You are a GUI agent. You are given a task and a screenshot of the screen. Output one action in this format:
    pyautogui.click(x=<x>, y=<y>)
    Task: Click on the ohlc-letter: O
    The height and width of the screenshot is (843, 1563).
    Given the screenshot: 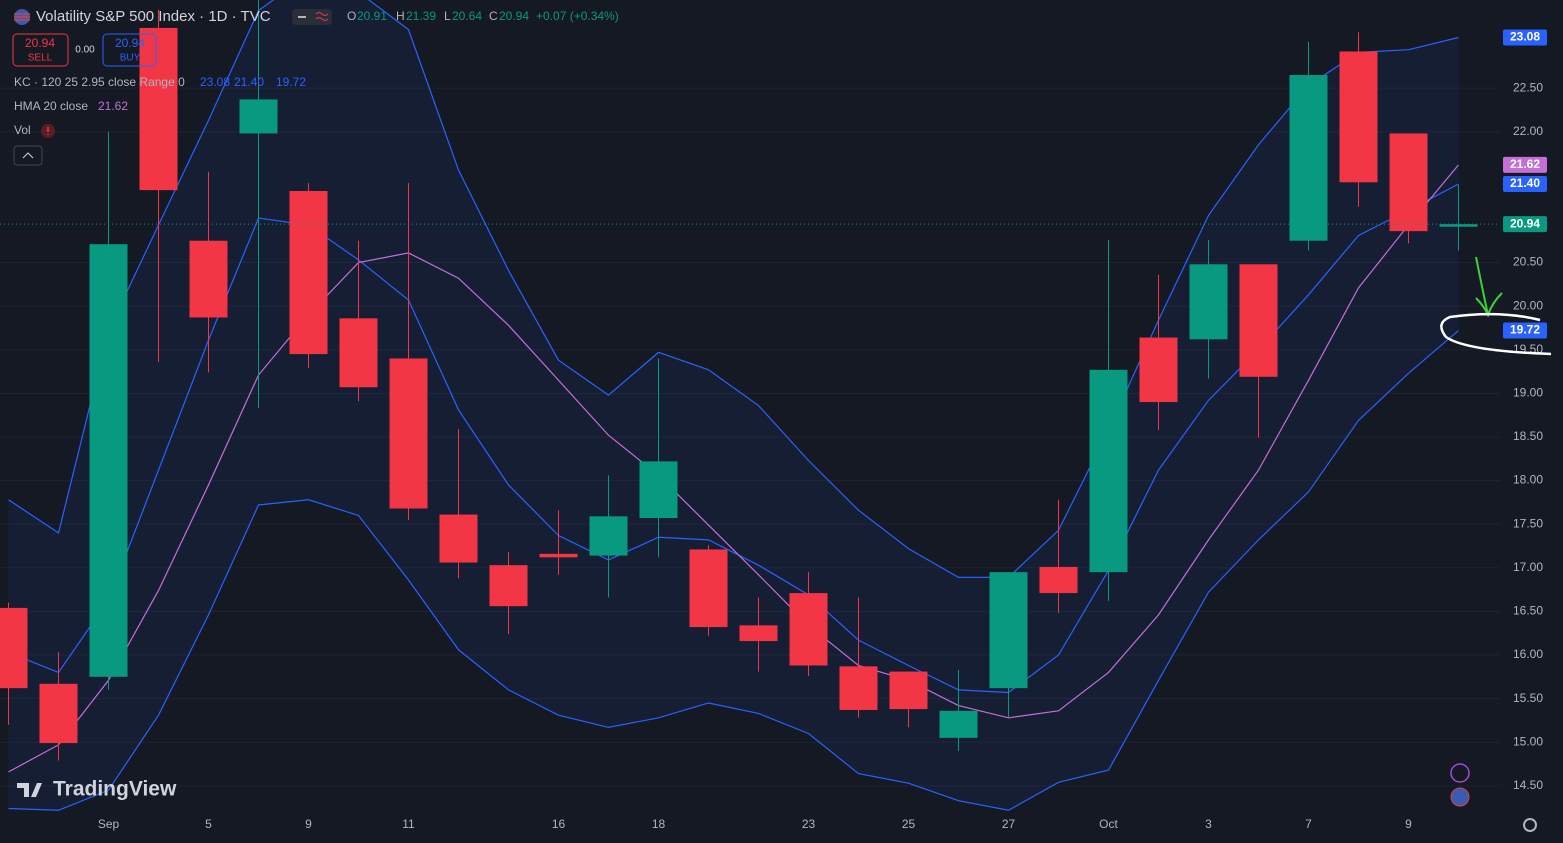 What is the action you would take?
    pyautogui.click(x=351, y=16)
    